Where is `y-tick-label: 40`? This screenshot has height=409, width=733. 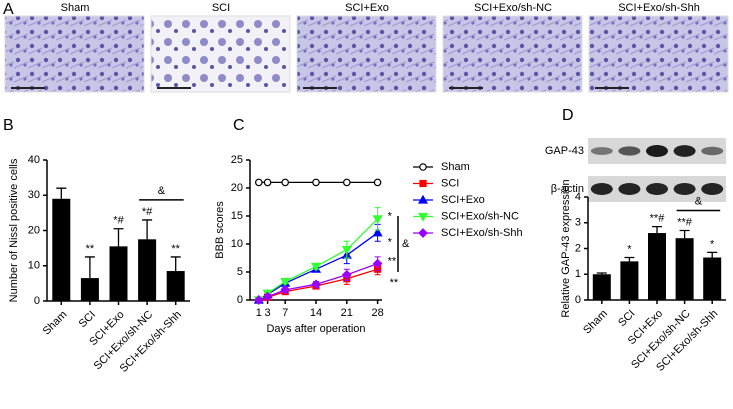 y-tick-label: 40 is located at coordinates (34, 160).